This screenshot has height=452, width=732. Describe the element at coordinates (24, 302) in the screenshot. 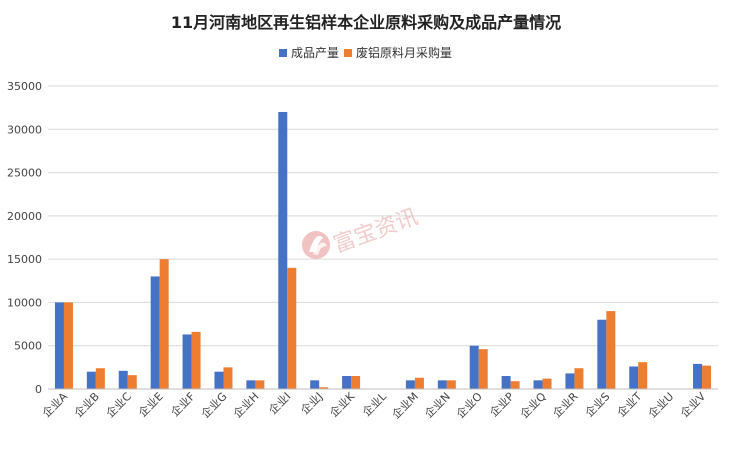

I see `y-tick-label: 10000` at that location.